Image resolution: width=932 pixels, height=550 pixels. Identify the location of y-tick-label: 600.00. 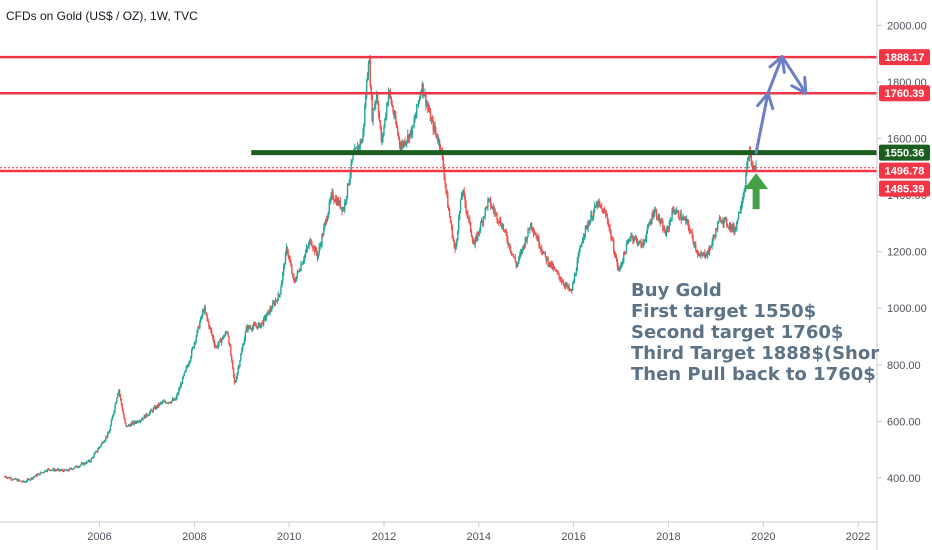
(904, 422).